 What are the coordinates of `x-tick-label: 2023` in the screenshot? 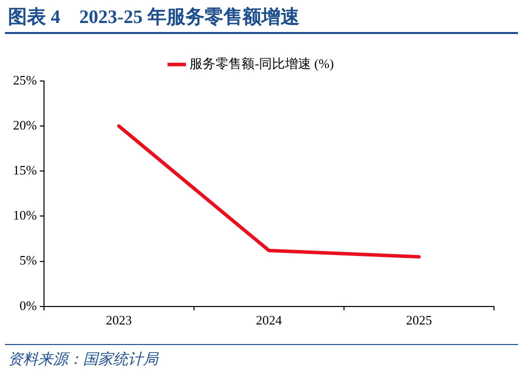 It's located at (119, 320).